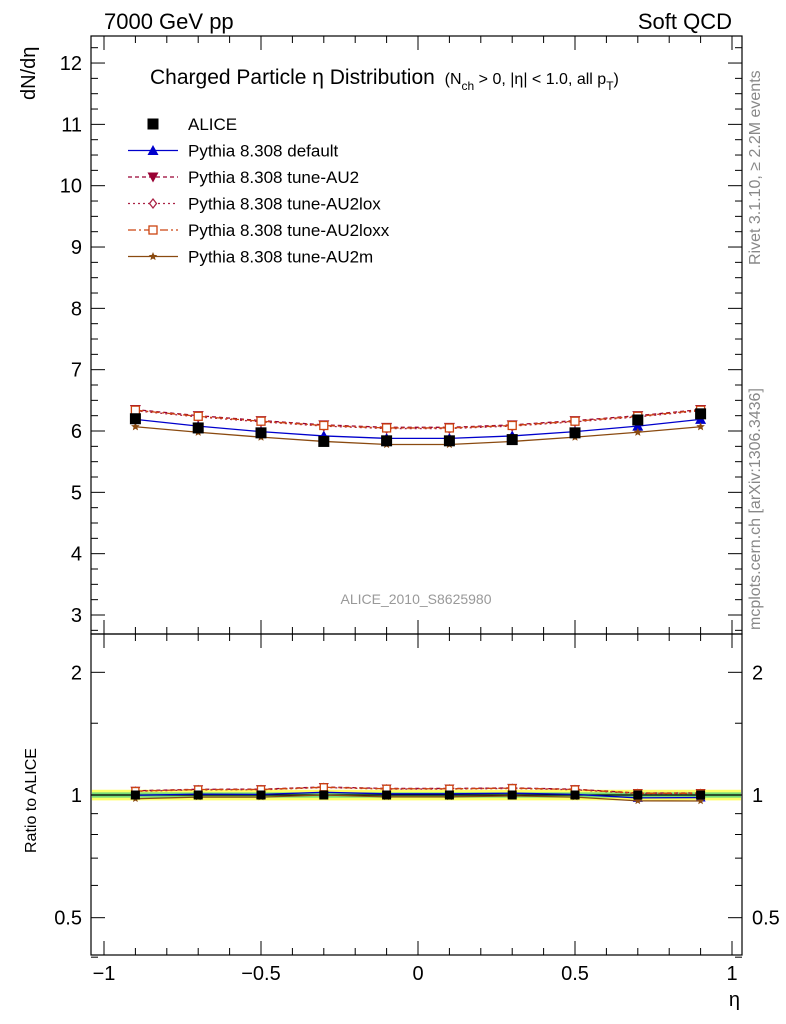  I want to click on legend-marker-pythia-8-308-tune-au2, so click(153, 177).